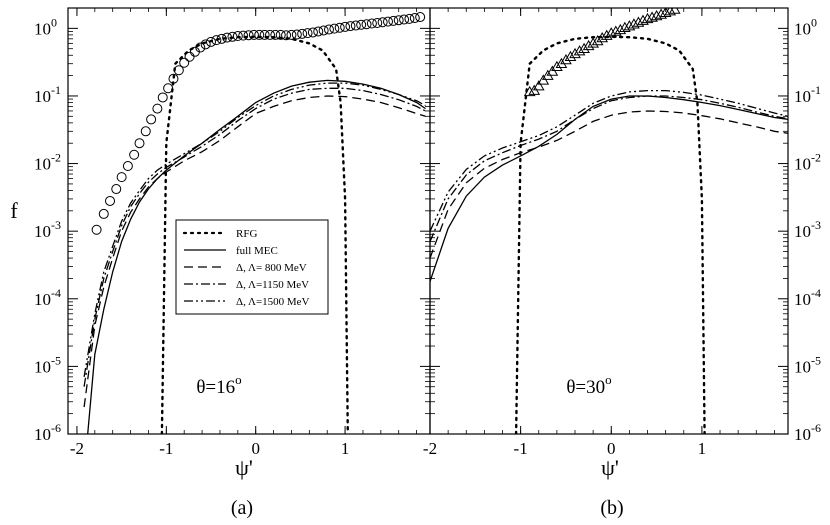 The image size is (830, 525). Describe the element at coordinates (218, 385) in the screenshot. I see `angle-annotation: θ=16o` at that location.